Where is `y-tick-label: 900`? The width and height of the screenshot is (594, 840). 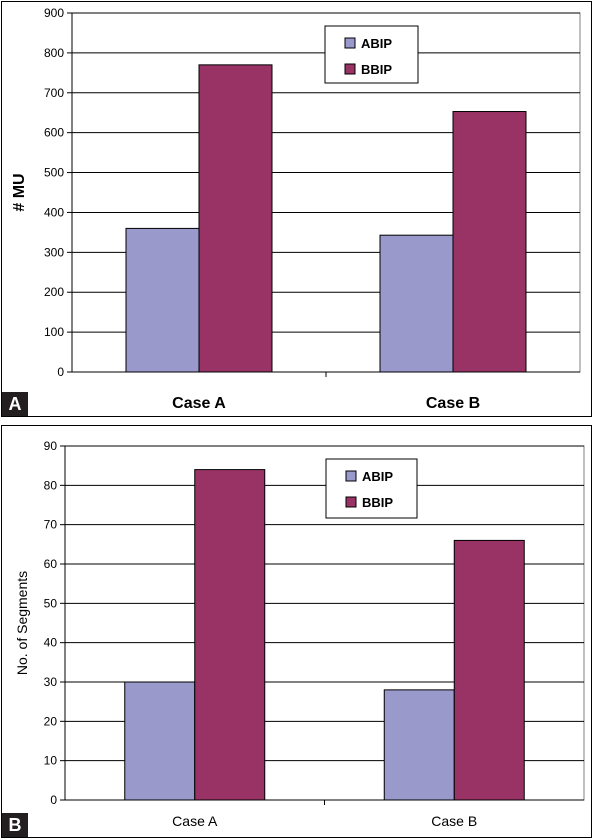
y-tick-label: 900 is located at coordinates (54, 13).